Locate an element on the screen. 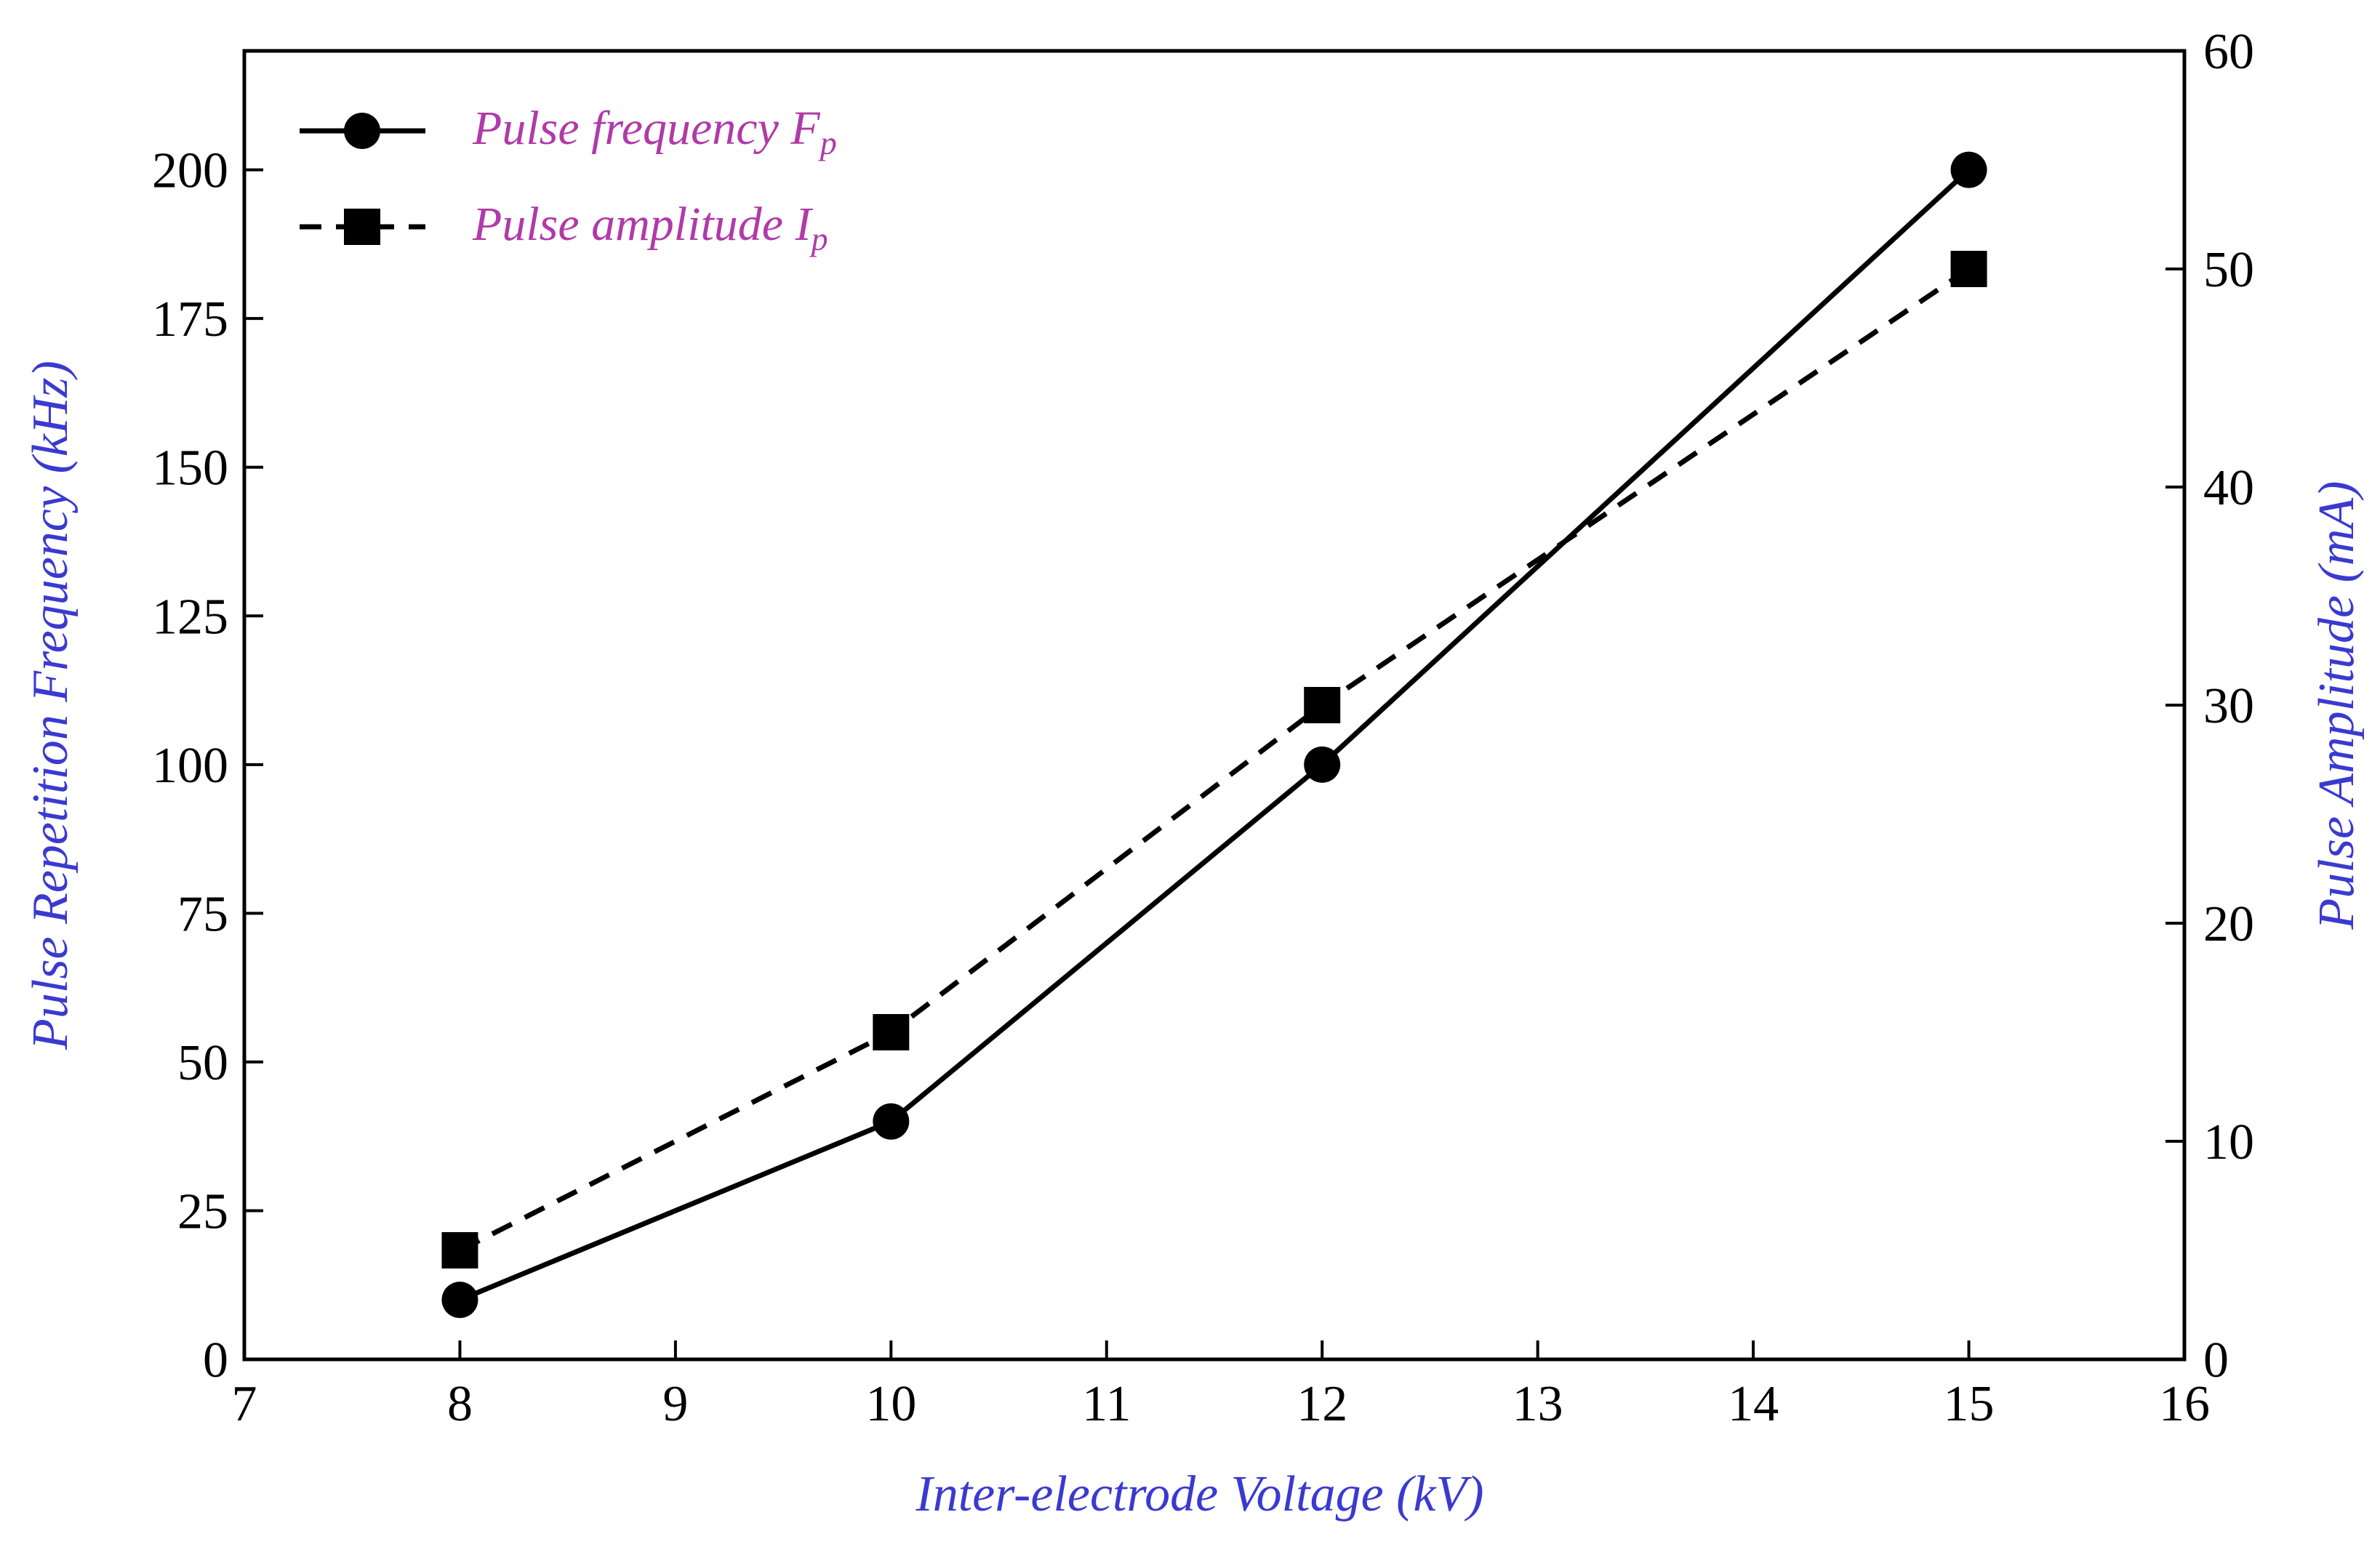 The image size is (2380, 1544). left-tick-label: 25 is located at coordinates (203, 1211).